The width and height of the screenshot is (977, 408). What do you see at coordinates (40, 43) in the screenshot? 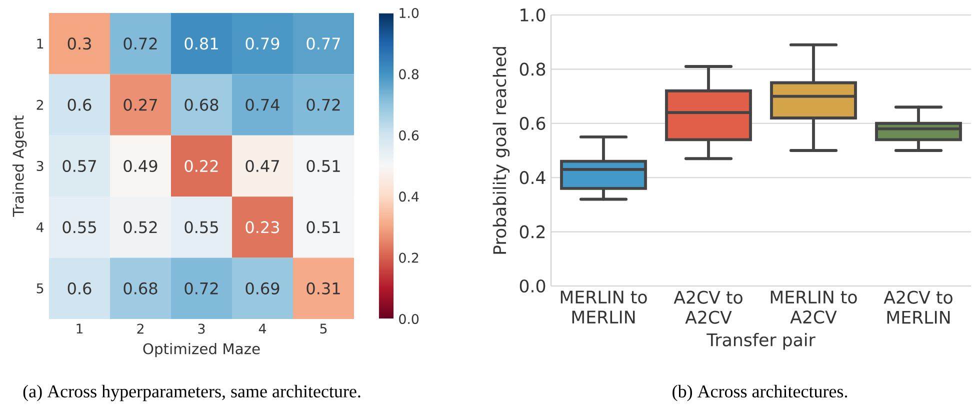
I see `y-tick-label: 1` at bounding box center [40, 43].